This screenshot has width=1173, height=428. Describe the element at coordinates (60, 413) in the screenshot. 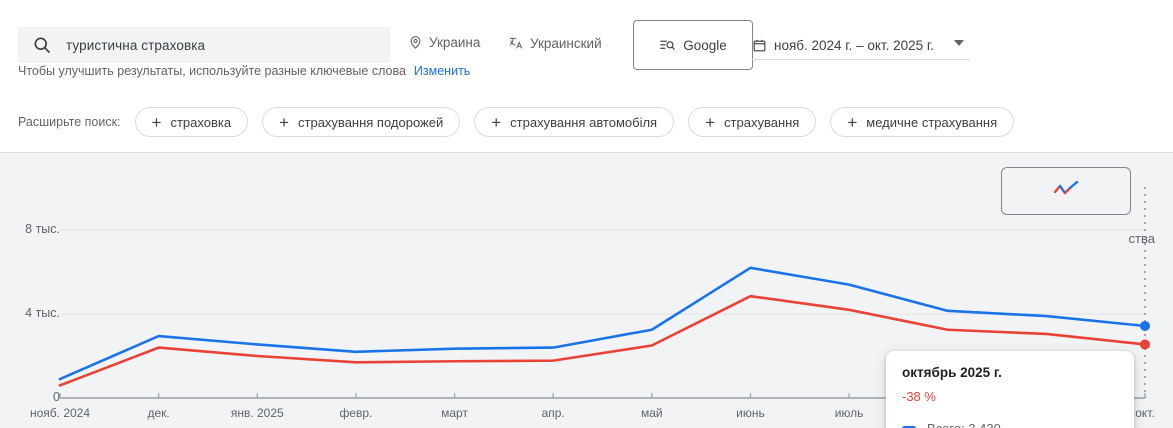

I see `x-axis-label: нояб. 2024` at that location.